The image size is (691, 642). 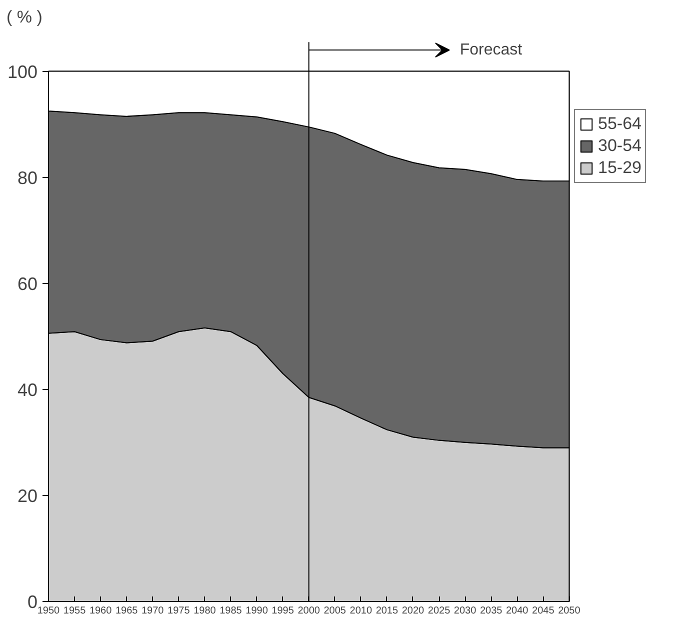 What do you see at coordinates (387, 611) in the screenshot?
I see `x-tick-label: 2015` at bounding box center [387, 611].